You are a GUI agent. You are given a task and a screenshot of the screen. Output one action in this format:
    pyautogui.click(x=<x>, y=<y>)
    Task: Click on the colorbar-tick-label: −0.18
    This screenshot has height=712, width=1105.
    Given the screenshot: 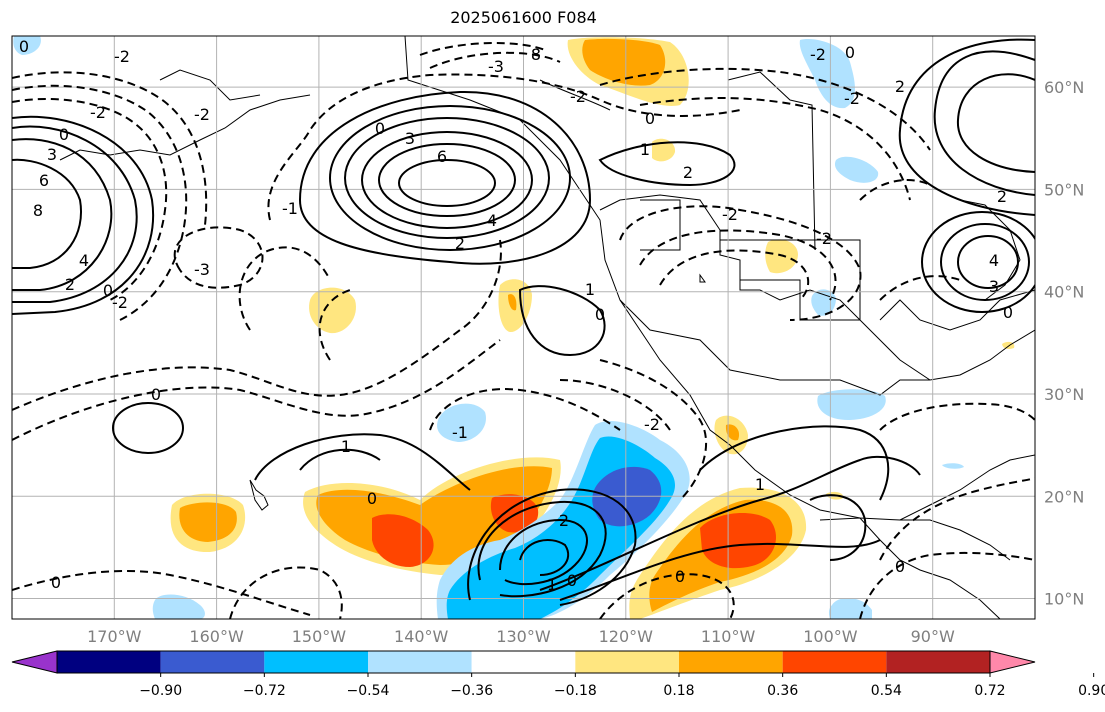 What is the action you would take?
    pyautogui.click(x=575, y=691)
    